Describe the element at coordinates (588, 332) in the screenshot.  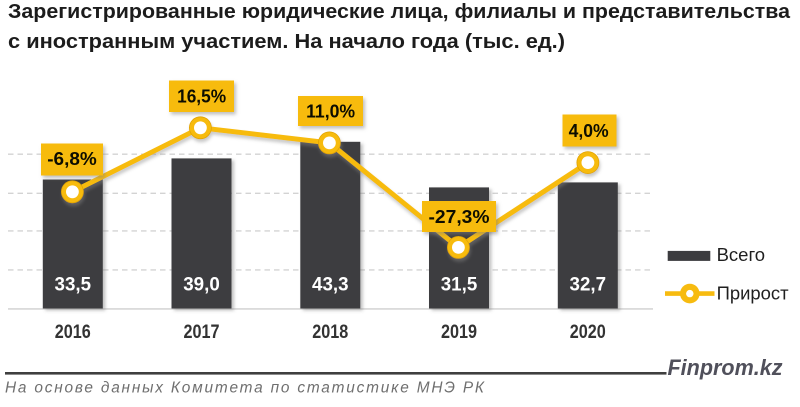
I see `svg-text: 2020` at that location.